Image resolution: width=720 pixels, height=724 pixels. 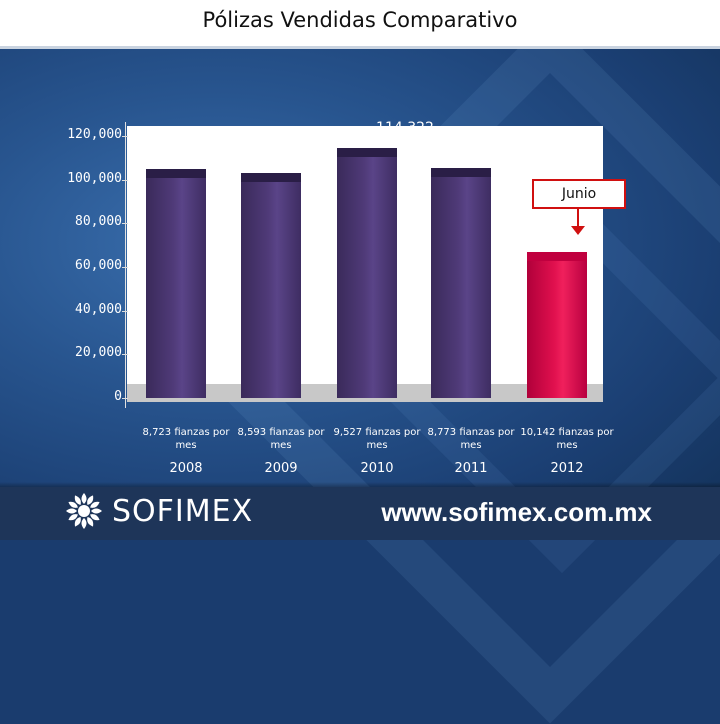 I want to click on bar-2012, so click(x=557, y=325).